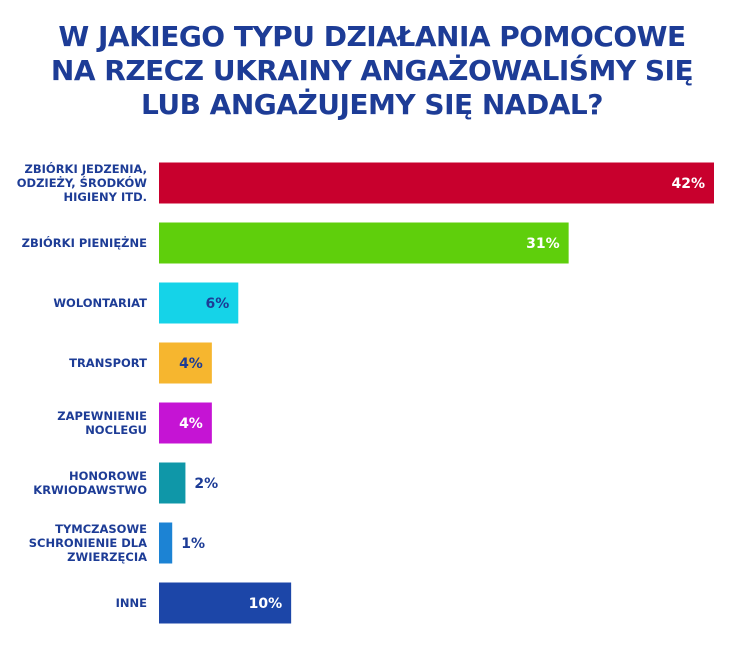 Image resolution: width=744 pixels, height=649 pixels. Describe the element at coordinates (688, 184) in the screenshot. I see `value-label-1: 42%` at that location.